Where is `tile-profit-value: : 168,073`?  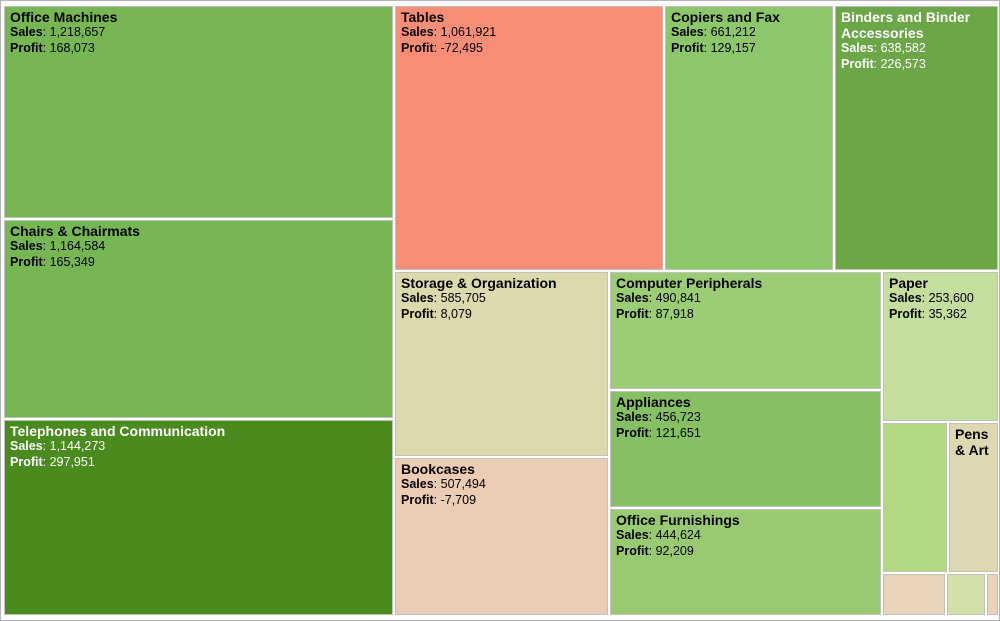 tile-profit-value: : 168,073 is located at coordinates (68, 47).